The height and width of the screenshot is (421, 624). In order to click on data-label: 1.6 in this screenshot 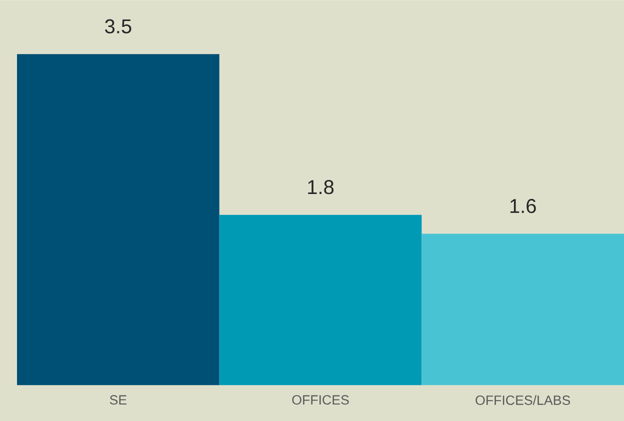, I will do `click(523, 206)`.